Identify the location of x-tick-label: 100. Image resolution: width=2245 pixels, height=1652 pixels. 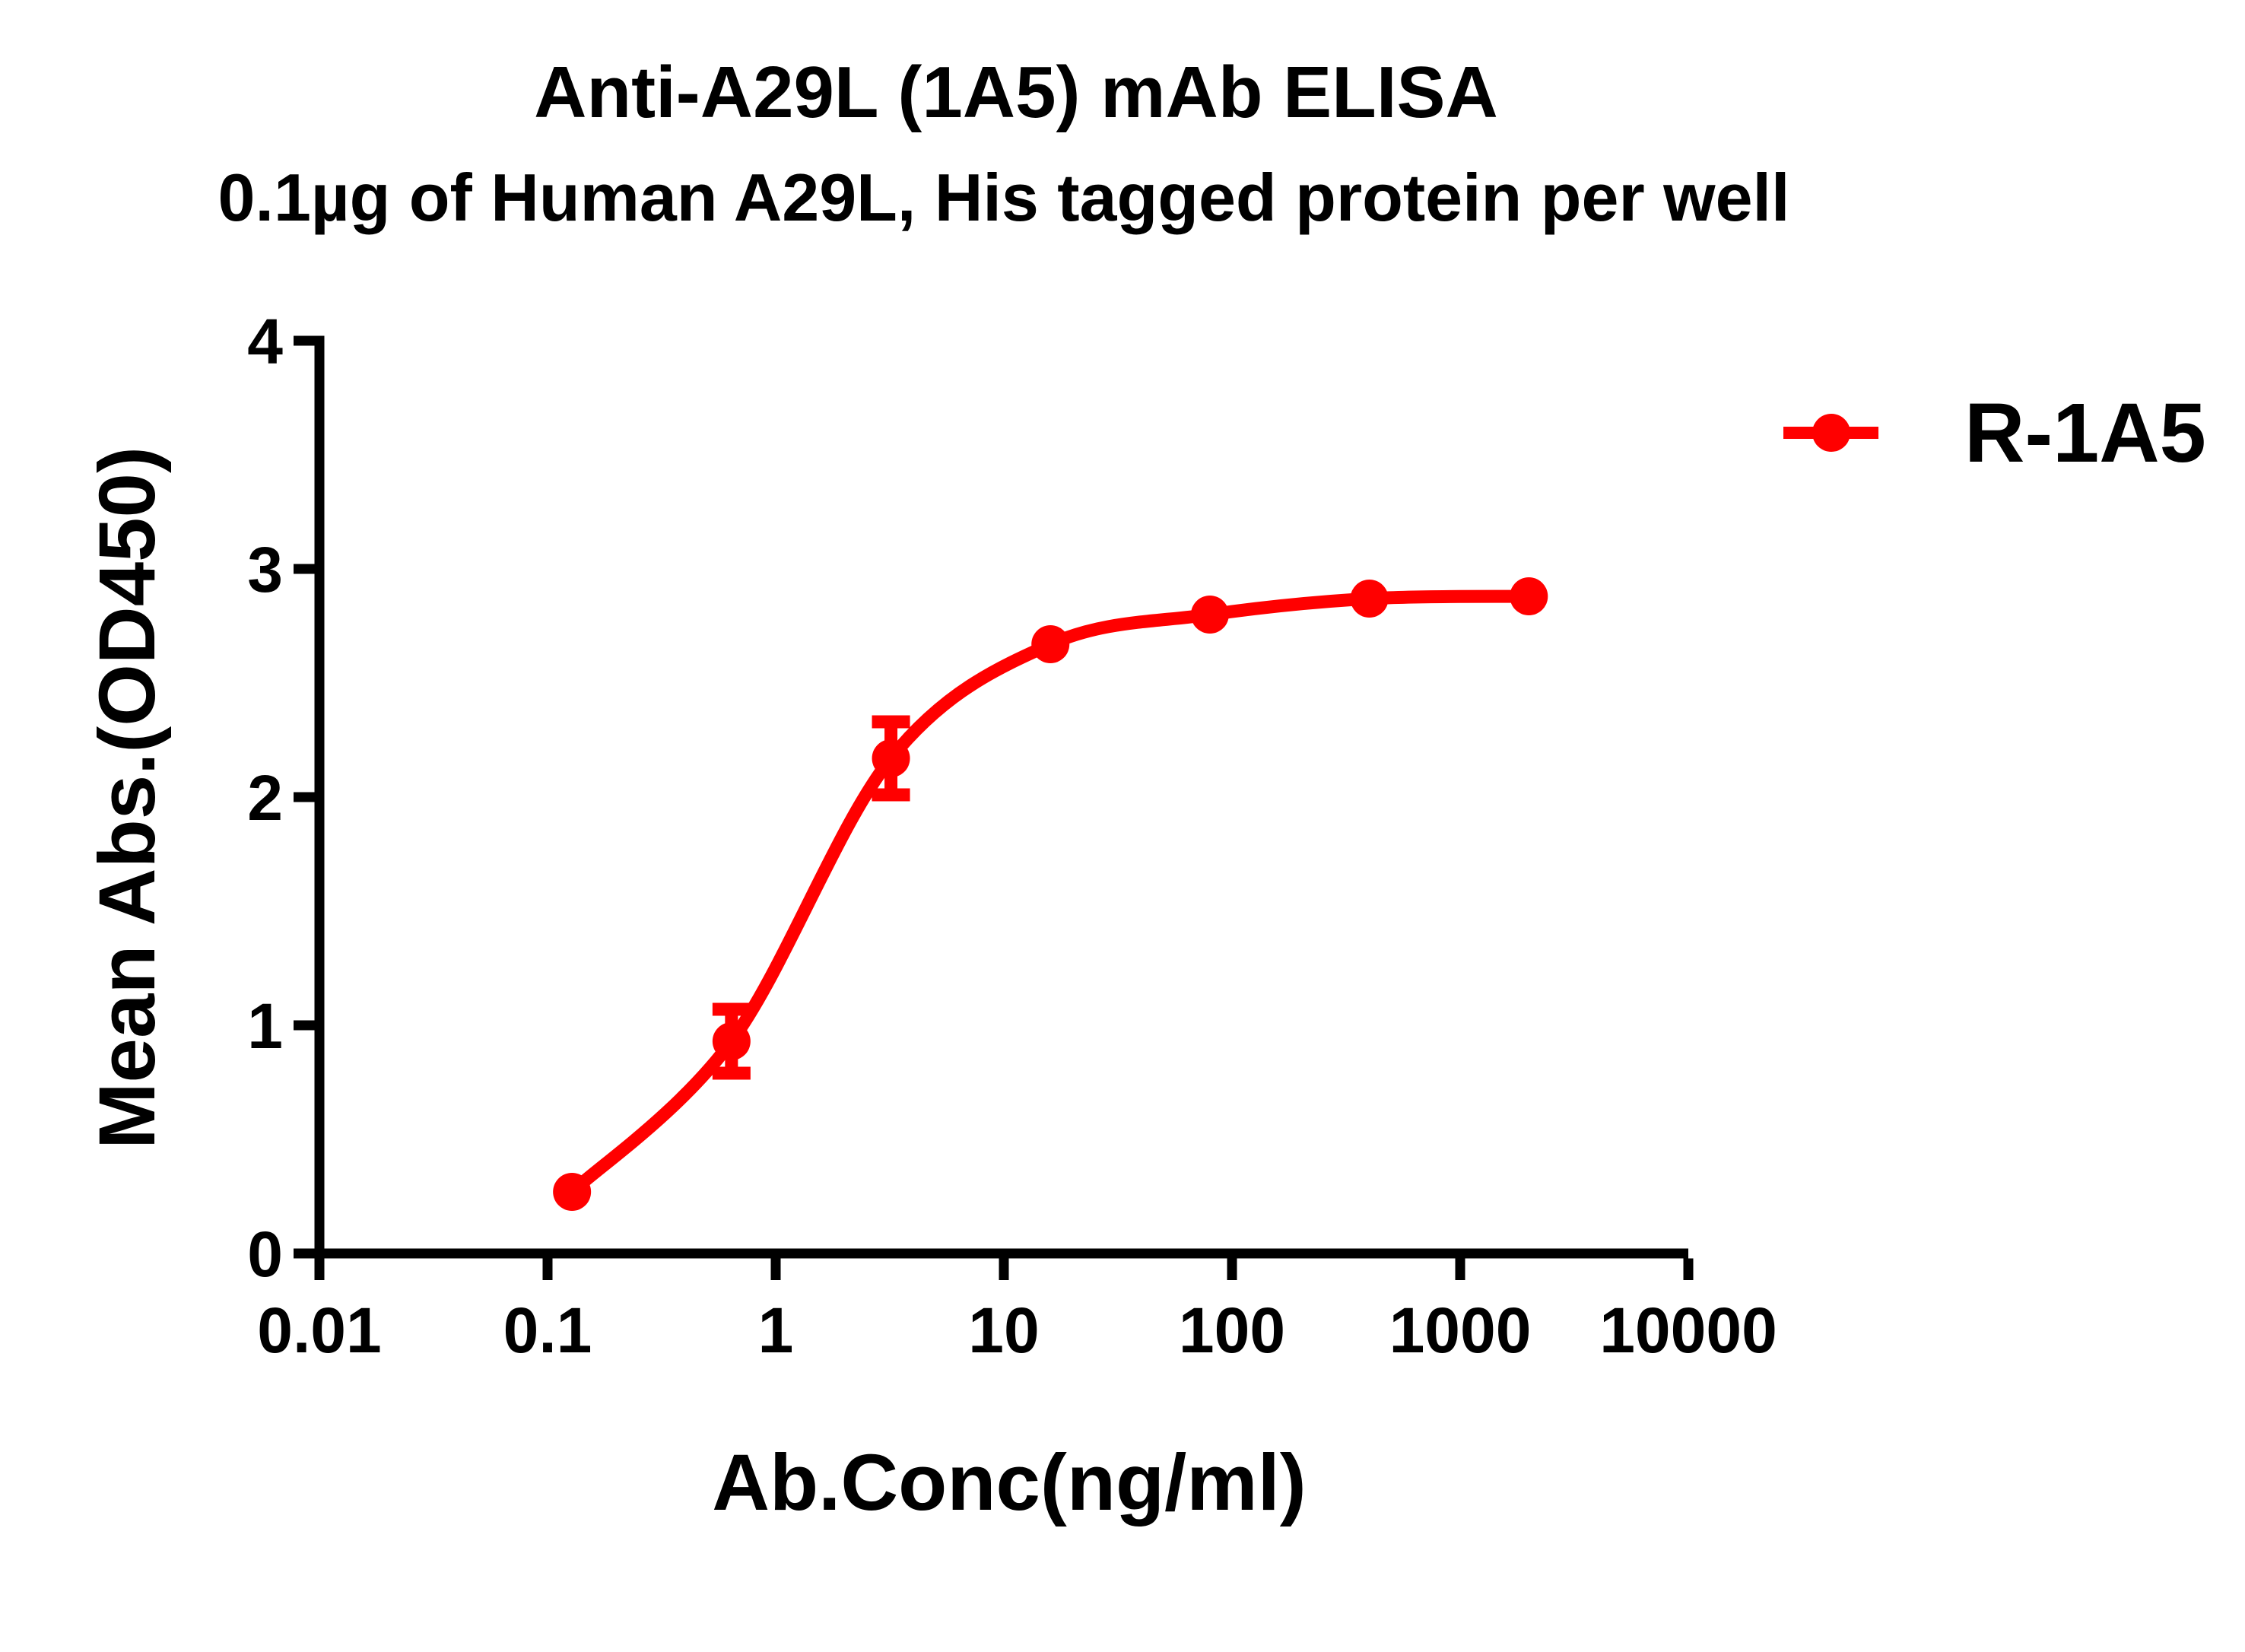
(1232, 1330).